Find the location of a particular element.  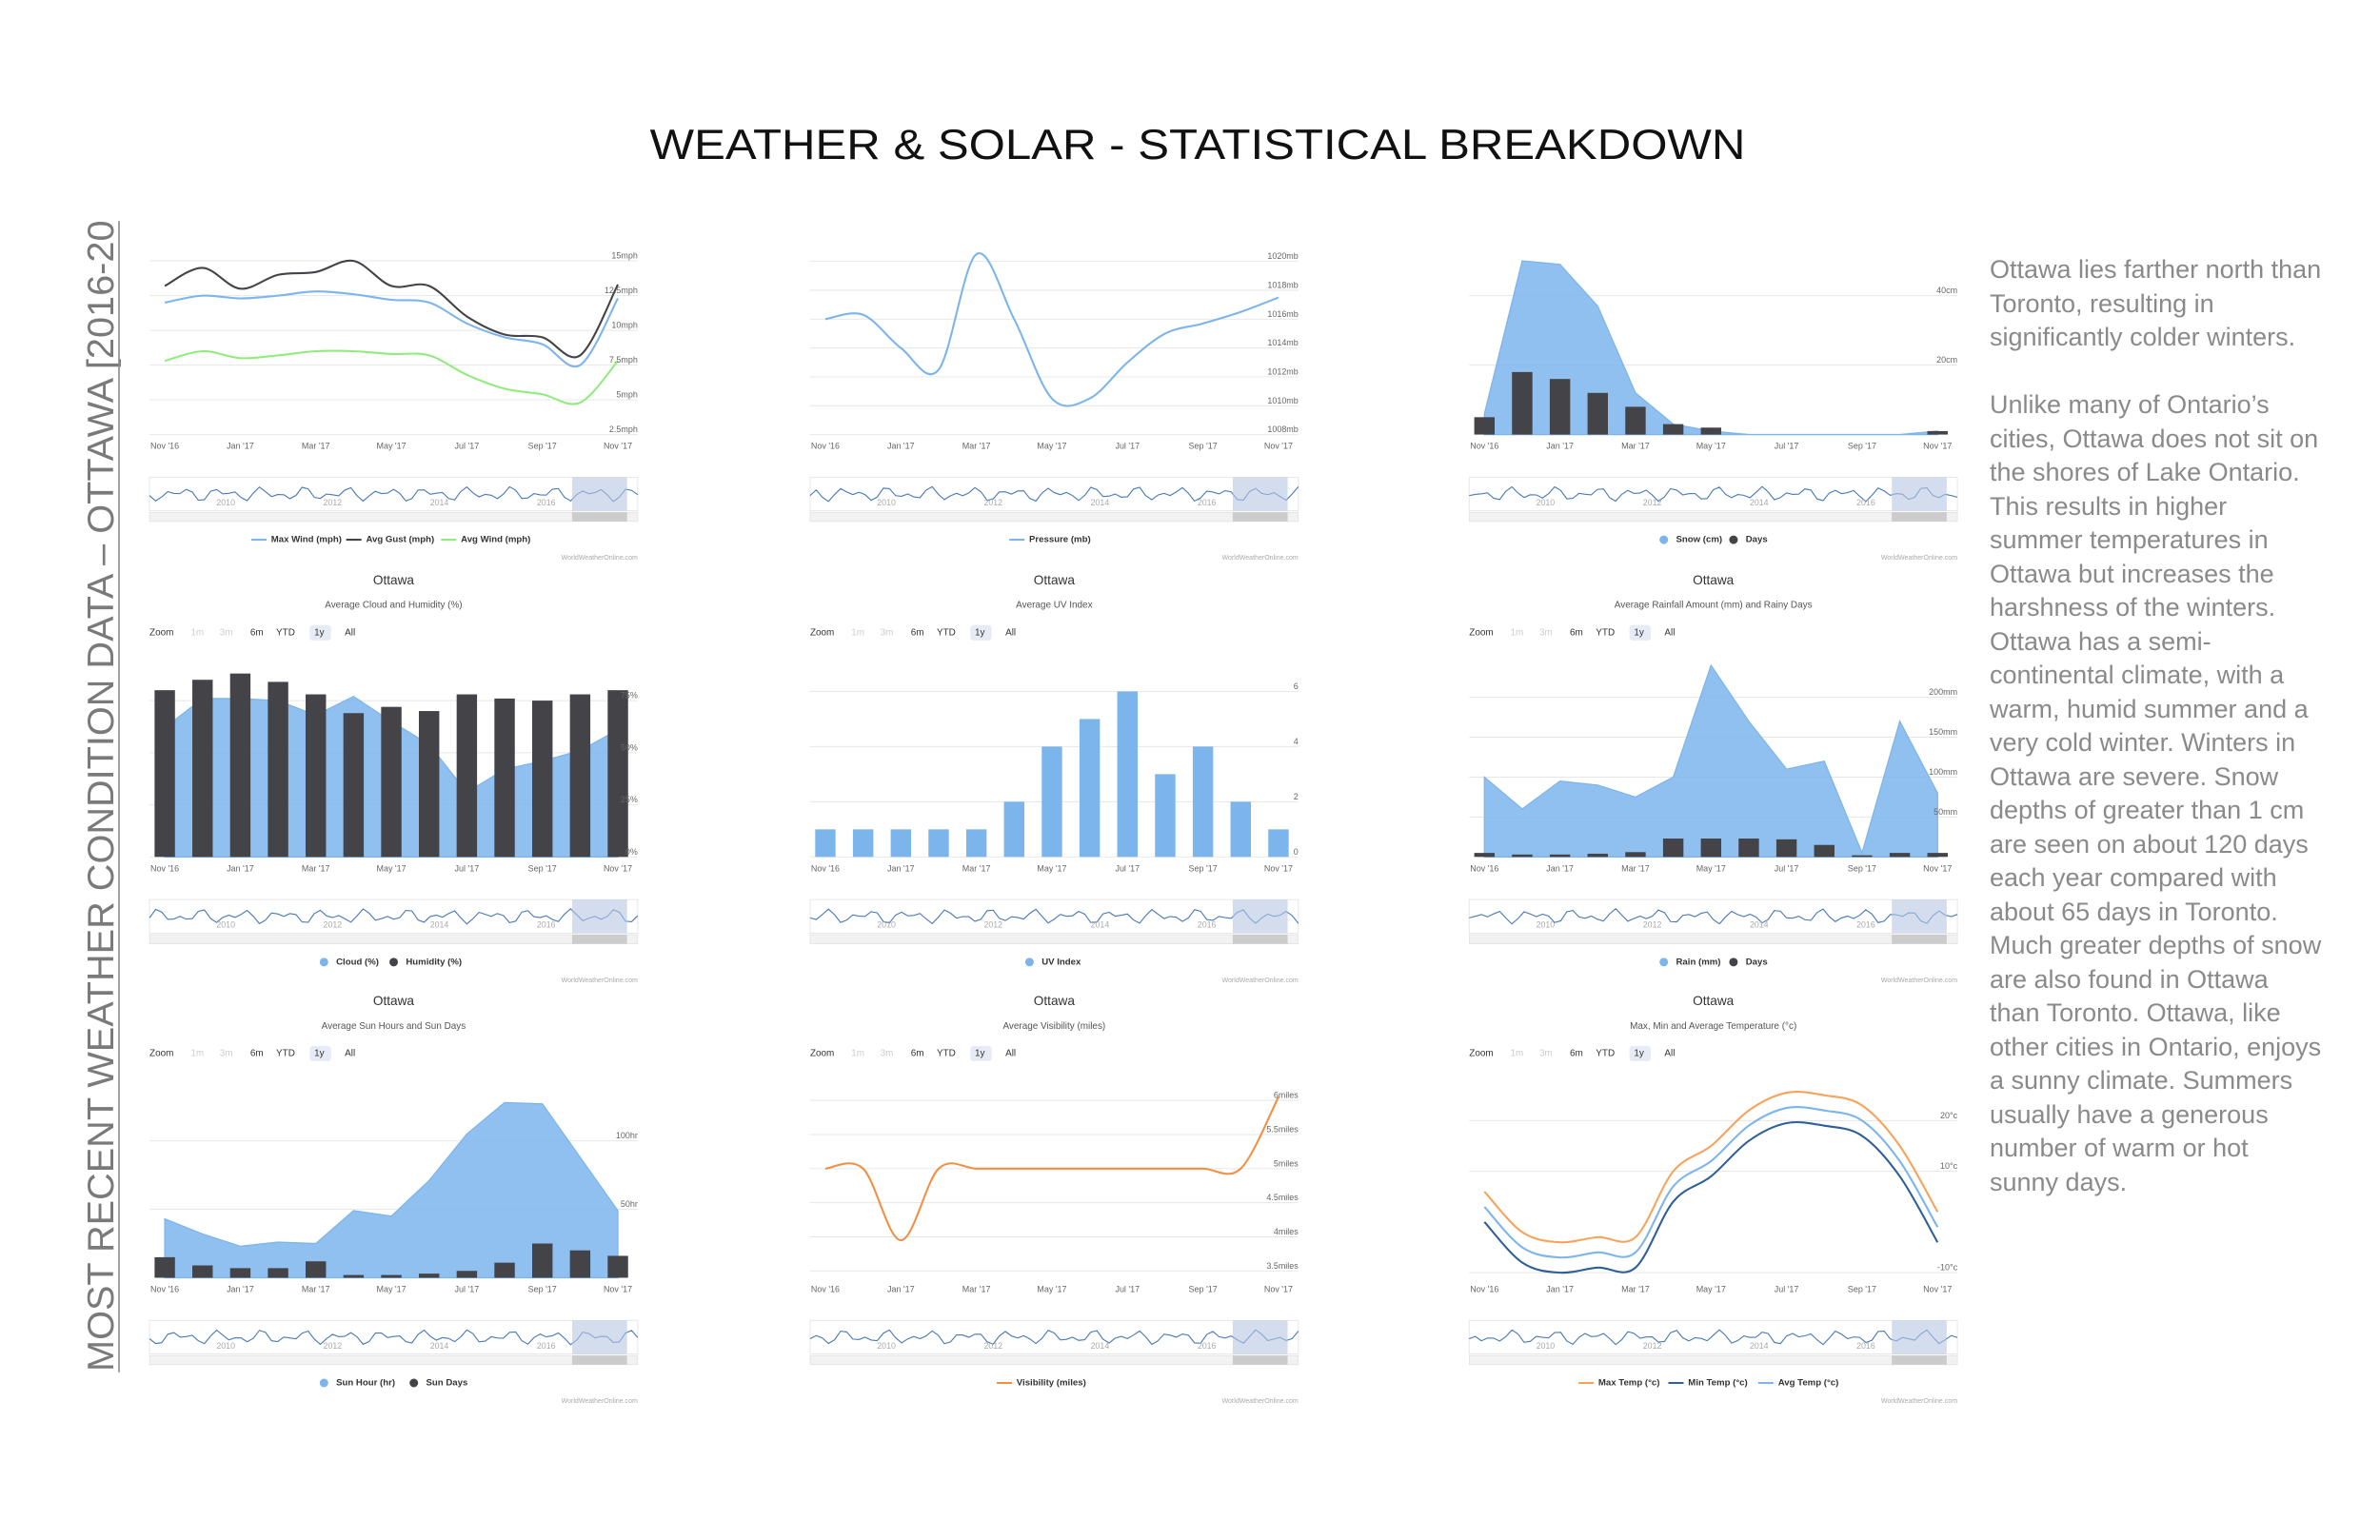

y-tick-label: 2.5mph is located at coordinates (623, 429).